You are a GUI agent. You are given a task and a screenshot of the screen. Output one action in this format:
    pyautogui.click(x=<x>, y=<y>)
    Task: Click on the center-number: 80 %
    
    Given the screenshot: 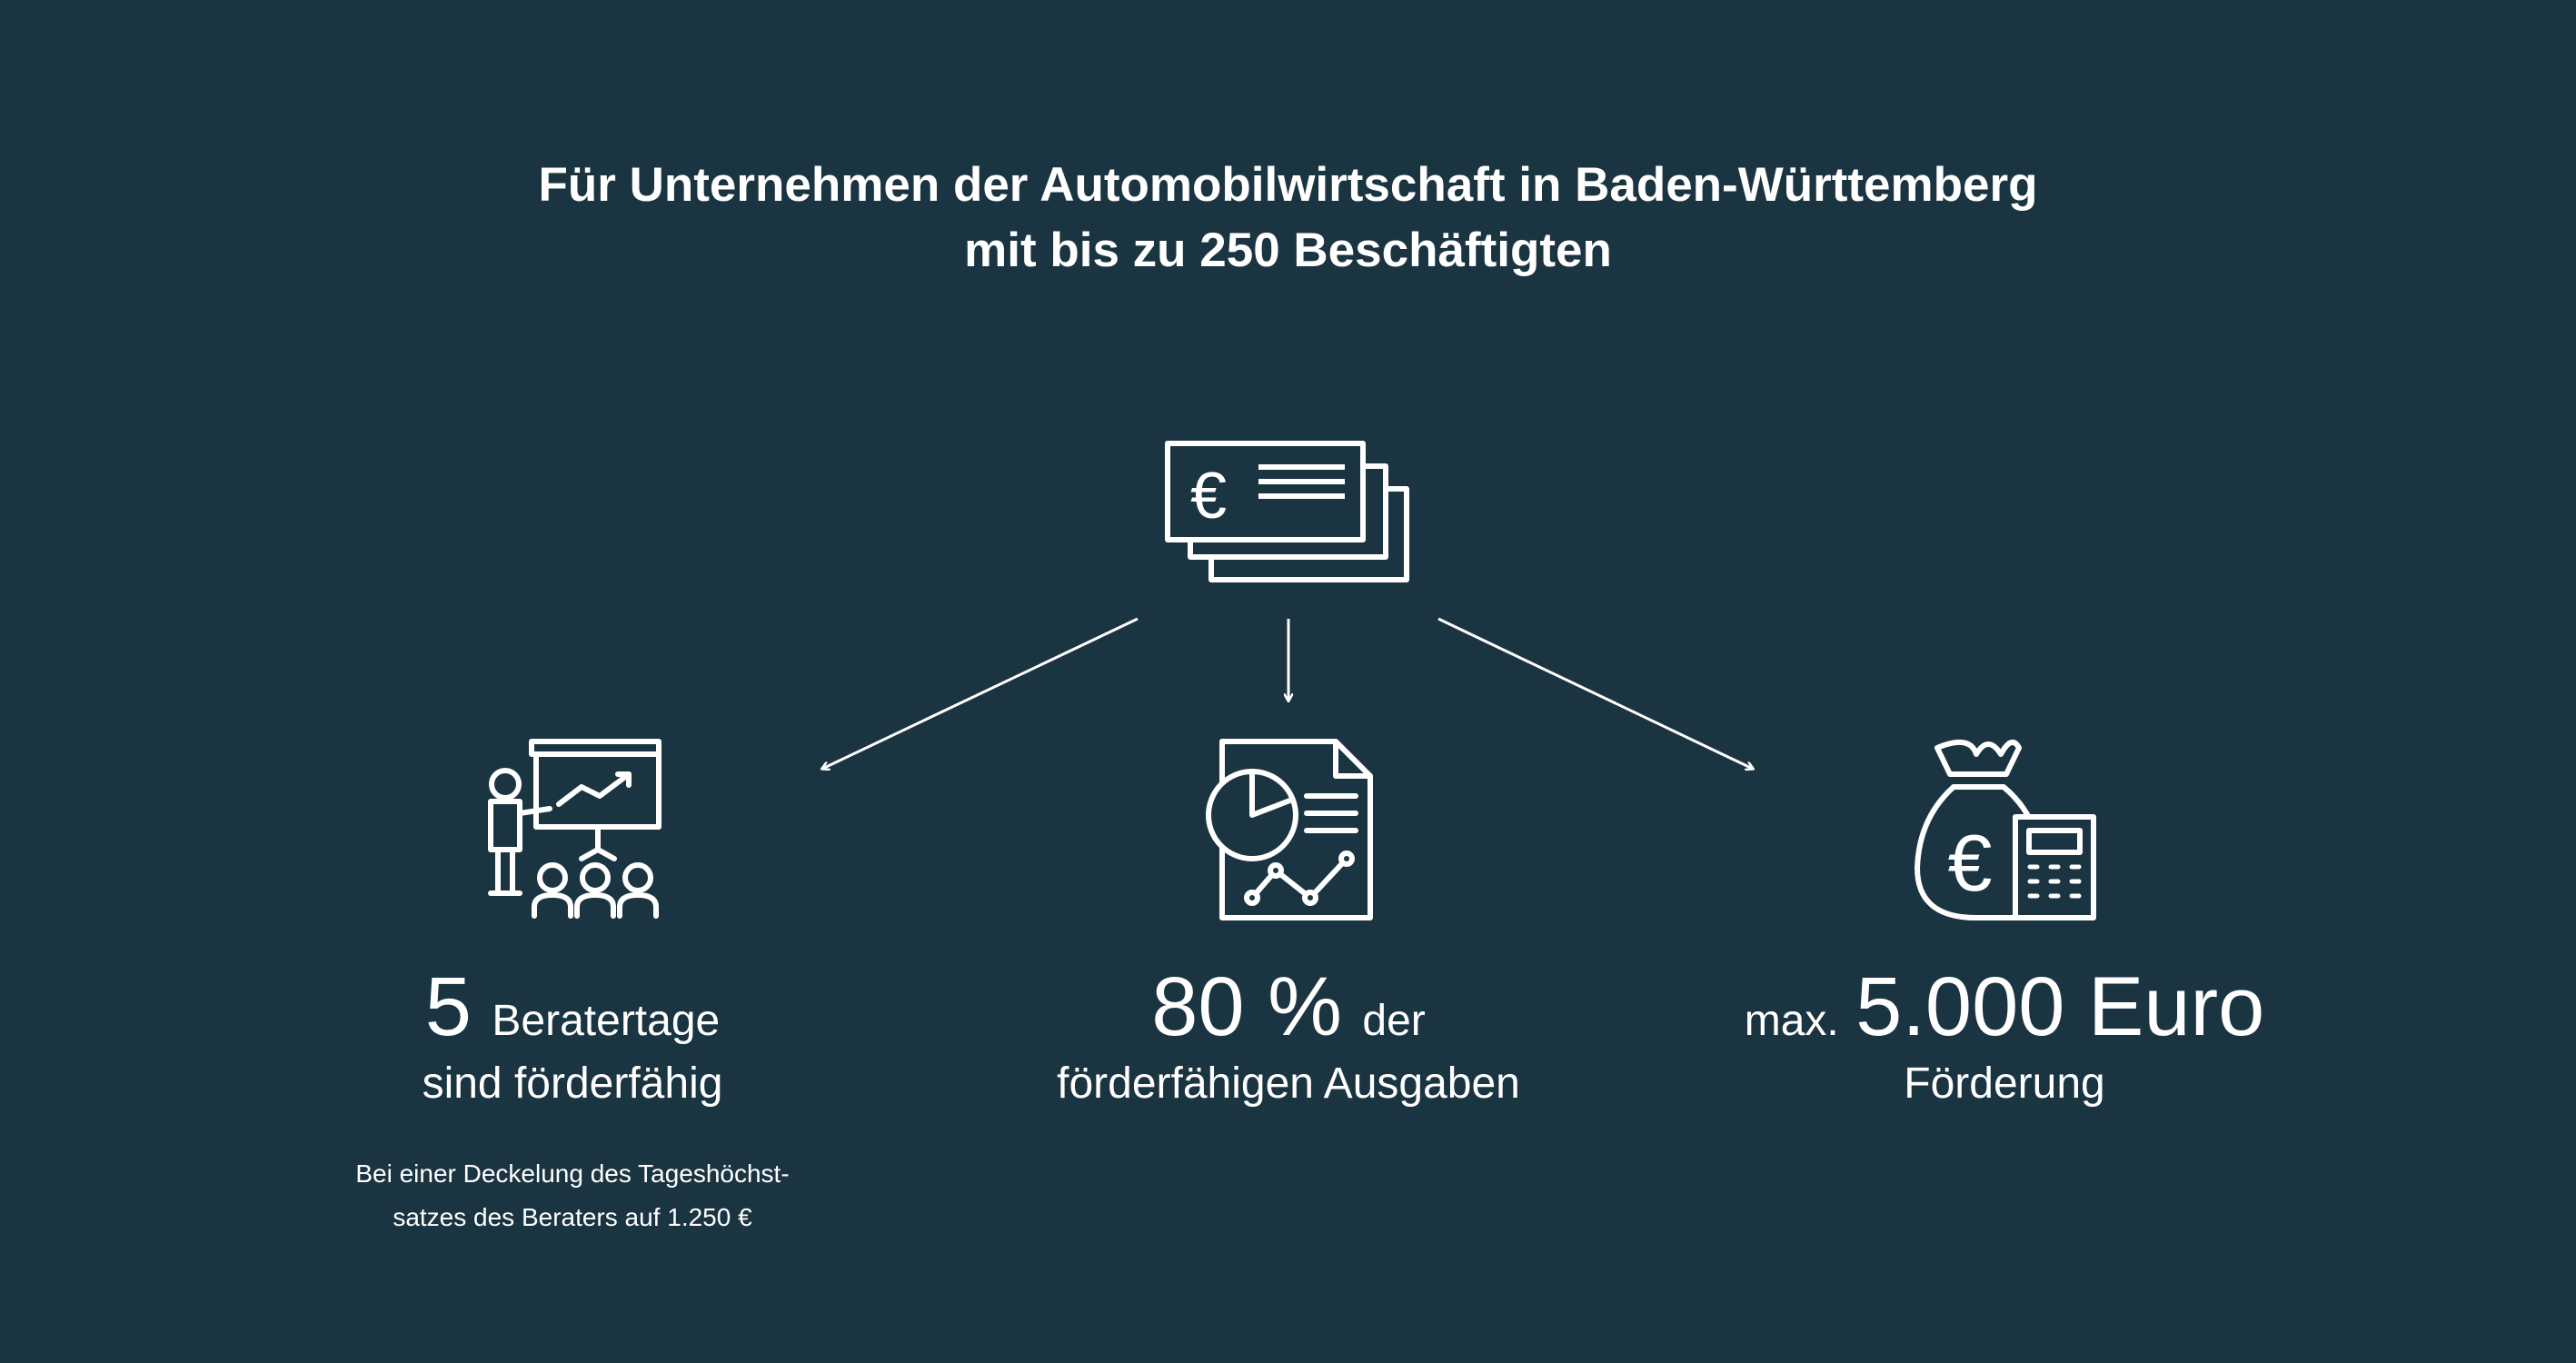 What is the action you would take?
    pyautogui.click(x=1246, y=1006)
    